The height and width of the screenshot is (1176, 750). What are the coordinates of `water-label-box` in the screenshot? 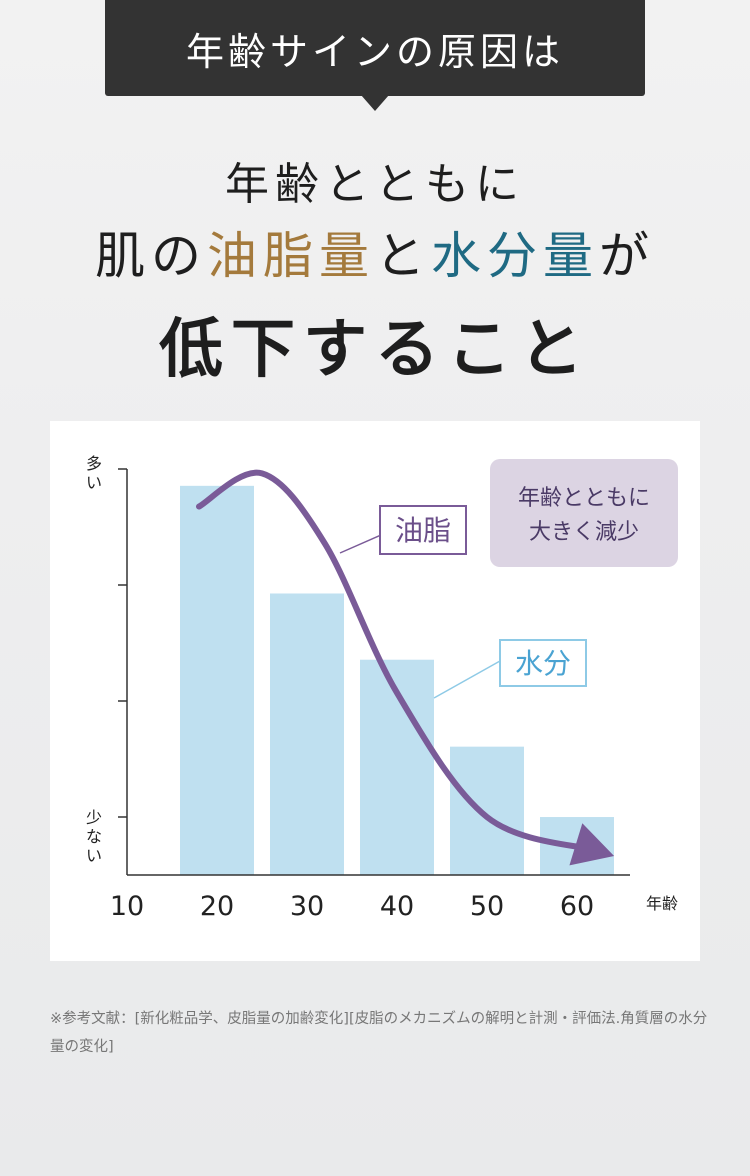 It's located at (543, 663).